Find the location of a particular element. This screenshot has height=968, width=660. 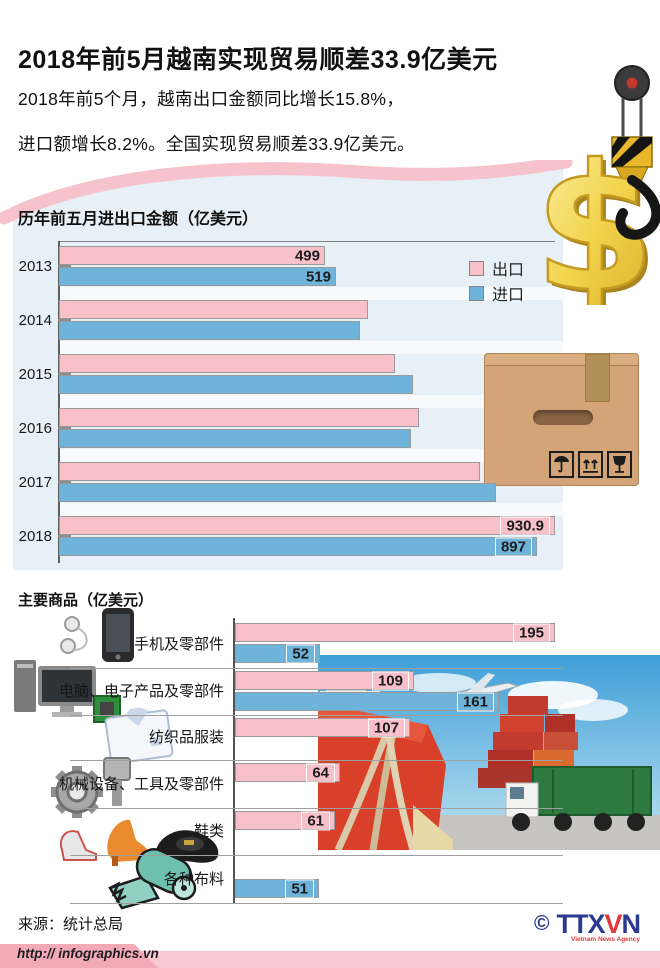

chart2-export-bar-4: 61 is located at coordinates (285, 820).